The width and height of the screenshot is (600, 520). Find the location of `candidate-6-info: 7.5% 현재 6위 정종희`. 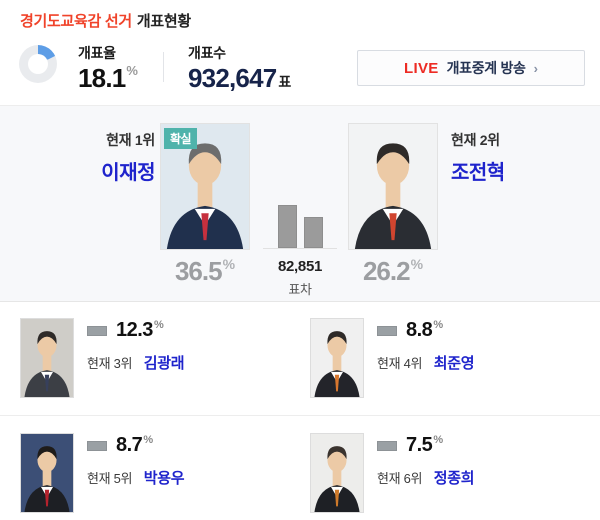

candidate-6-info: 7.5% 현재 6위 정종희 is located at coordinates (425, 460).